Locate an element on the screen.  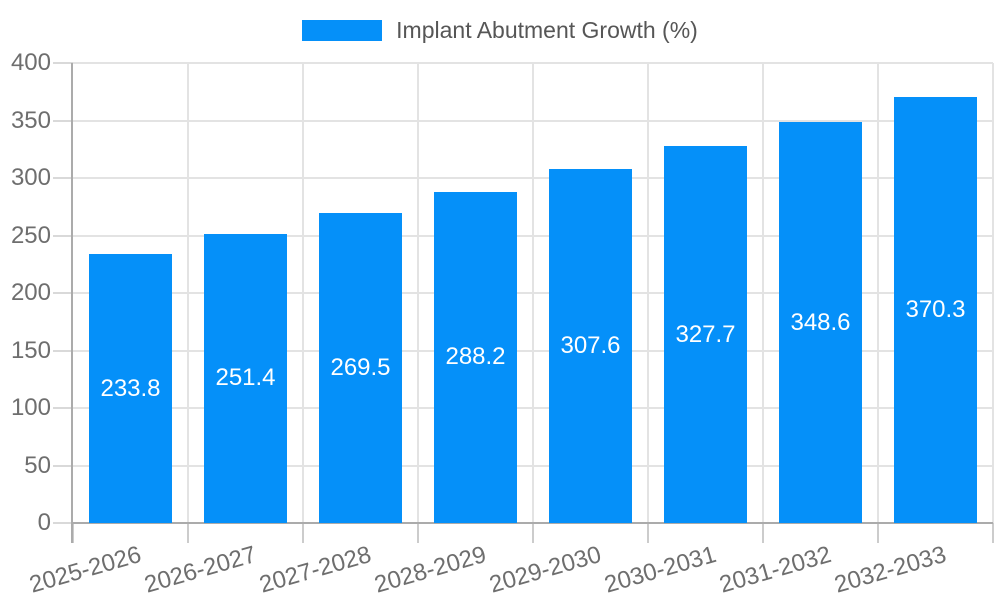
bar: 233.8 is located at coordinates (130, 388).